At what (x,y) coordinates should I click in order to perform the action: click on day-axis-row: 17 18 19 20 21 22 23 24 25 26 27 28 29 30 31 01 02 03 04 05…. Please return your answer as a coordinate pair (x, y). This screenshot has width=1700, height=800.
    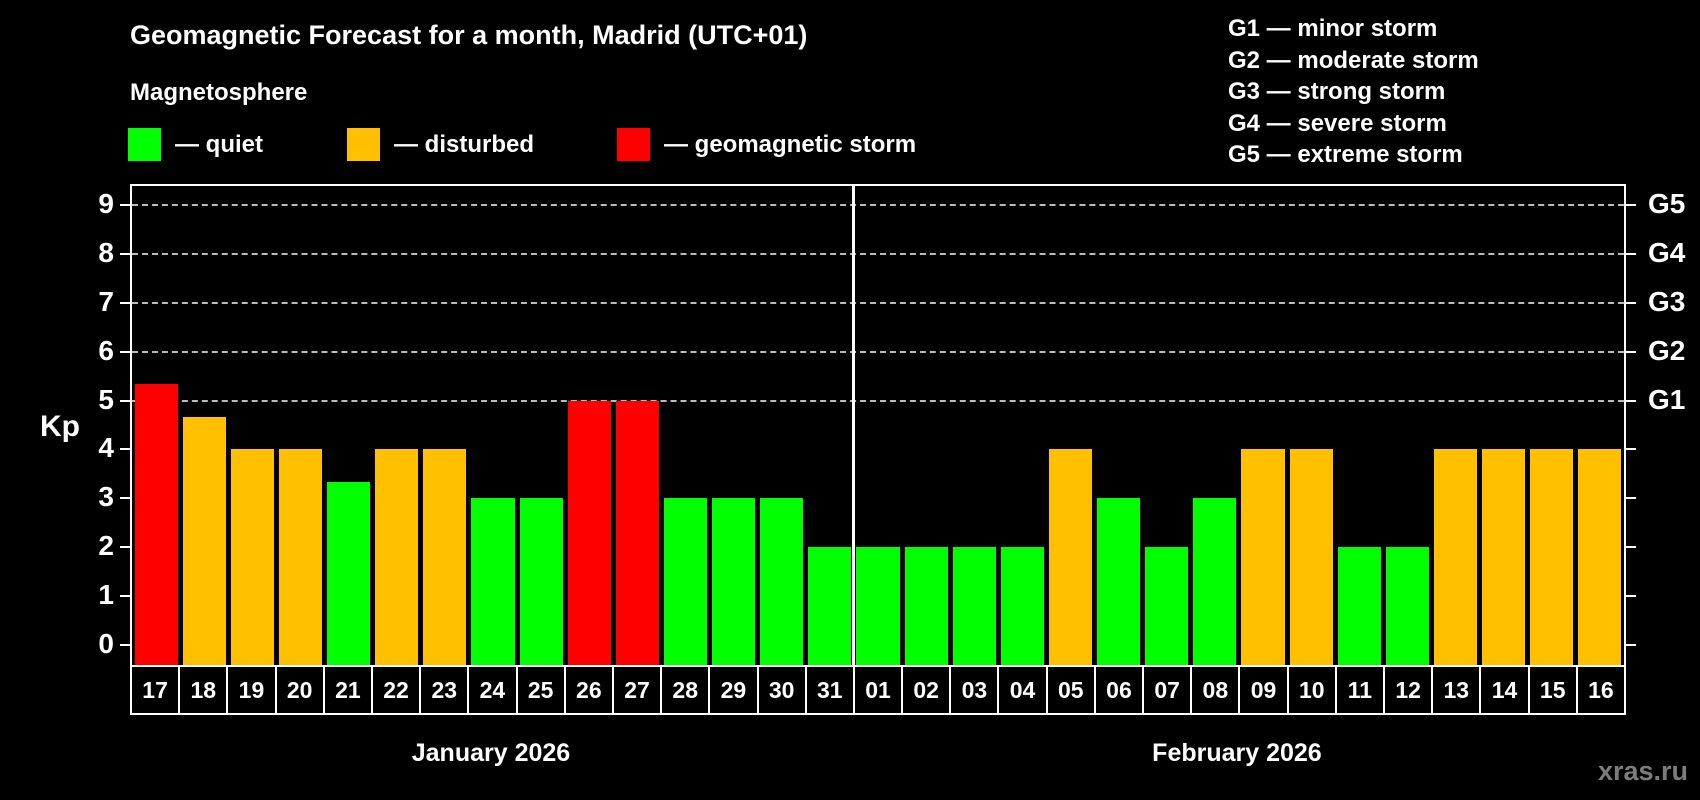
    Looking at the image, I should click on (878, 690).